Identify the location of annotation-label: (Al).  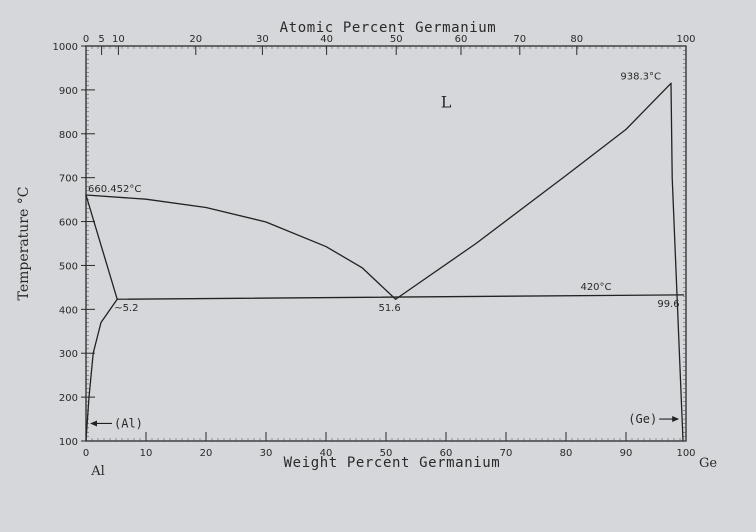
(128, 423).